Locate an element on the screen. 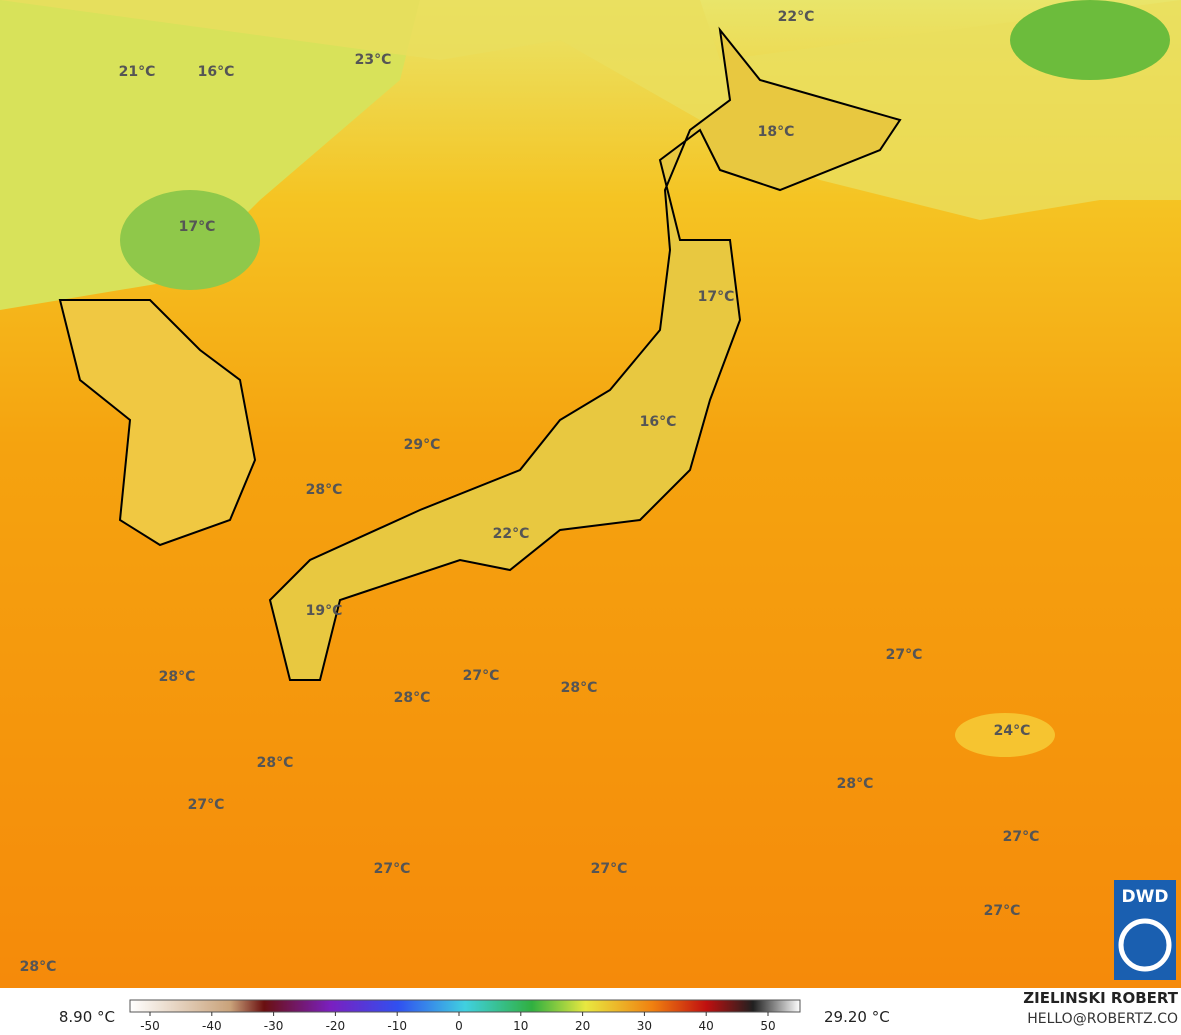  colorbar-tick-label: -20 is located at coordinates (336, 1026).